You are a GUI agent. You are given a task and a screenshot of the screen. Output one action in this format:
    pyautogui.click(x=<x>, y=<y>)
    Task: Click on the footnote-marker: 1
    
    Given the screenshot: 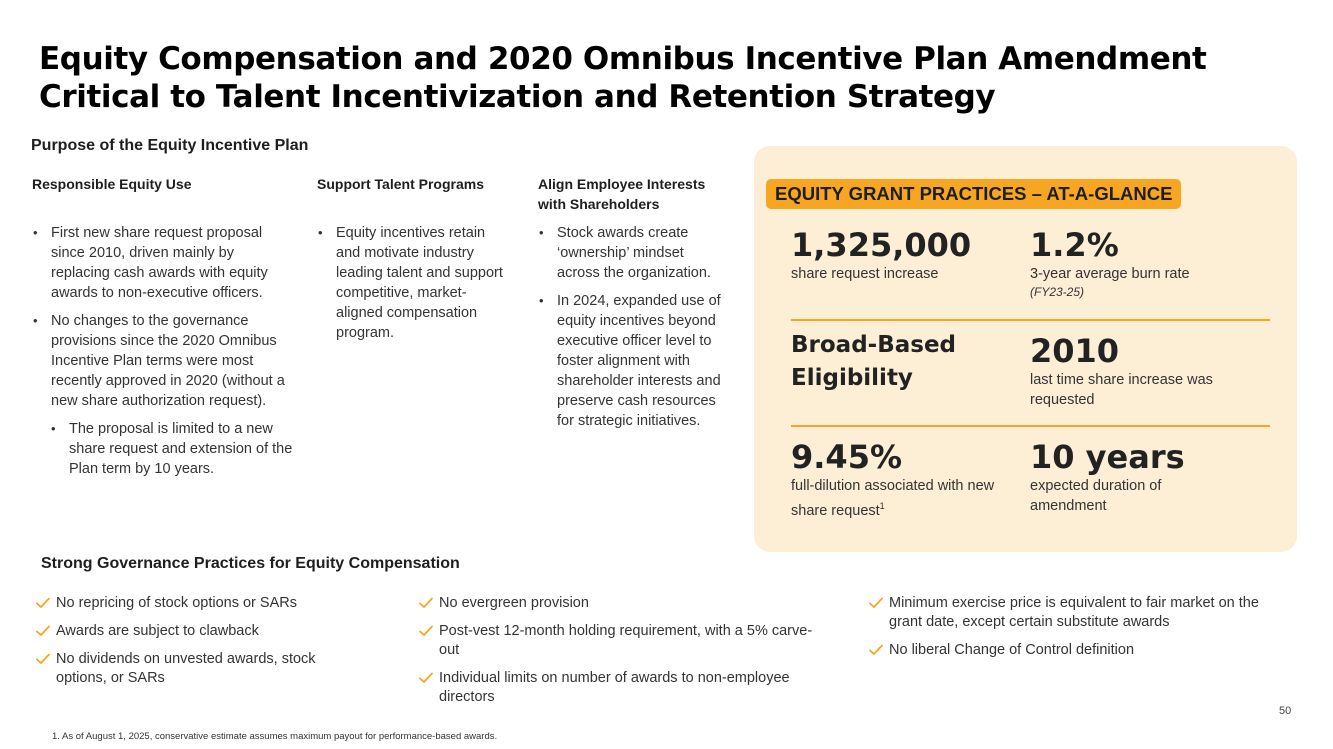 What is the action you would take?
    pyautogui.click(x=882, y=506)
    